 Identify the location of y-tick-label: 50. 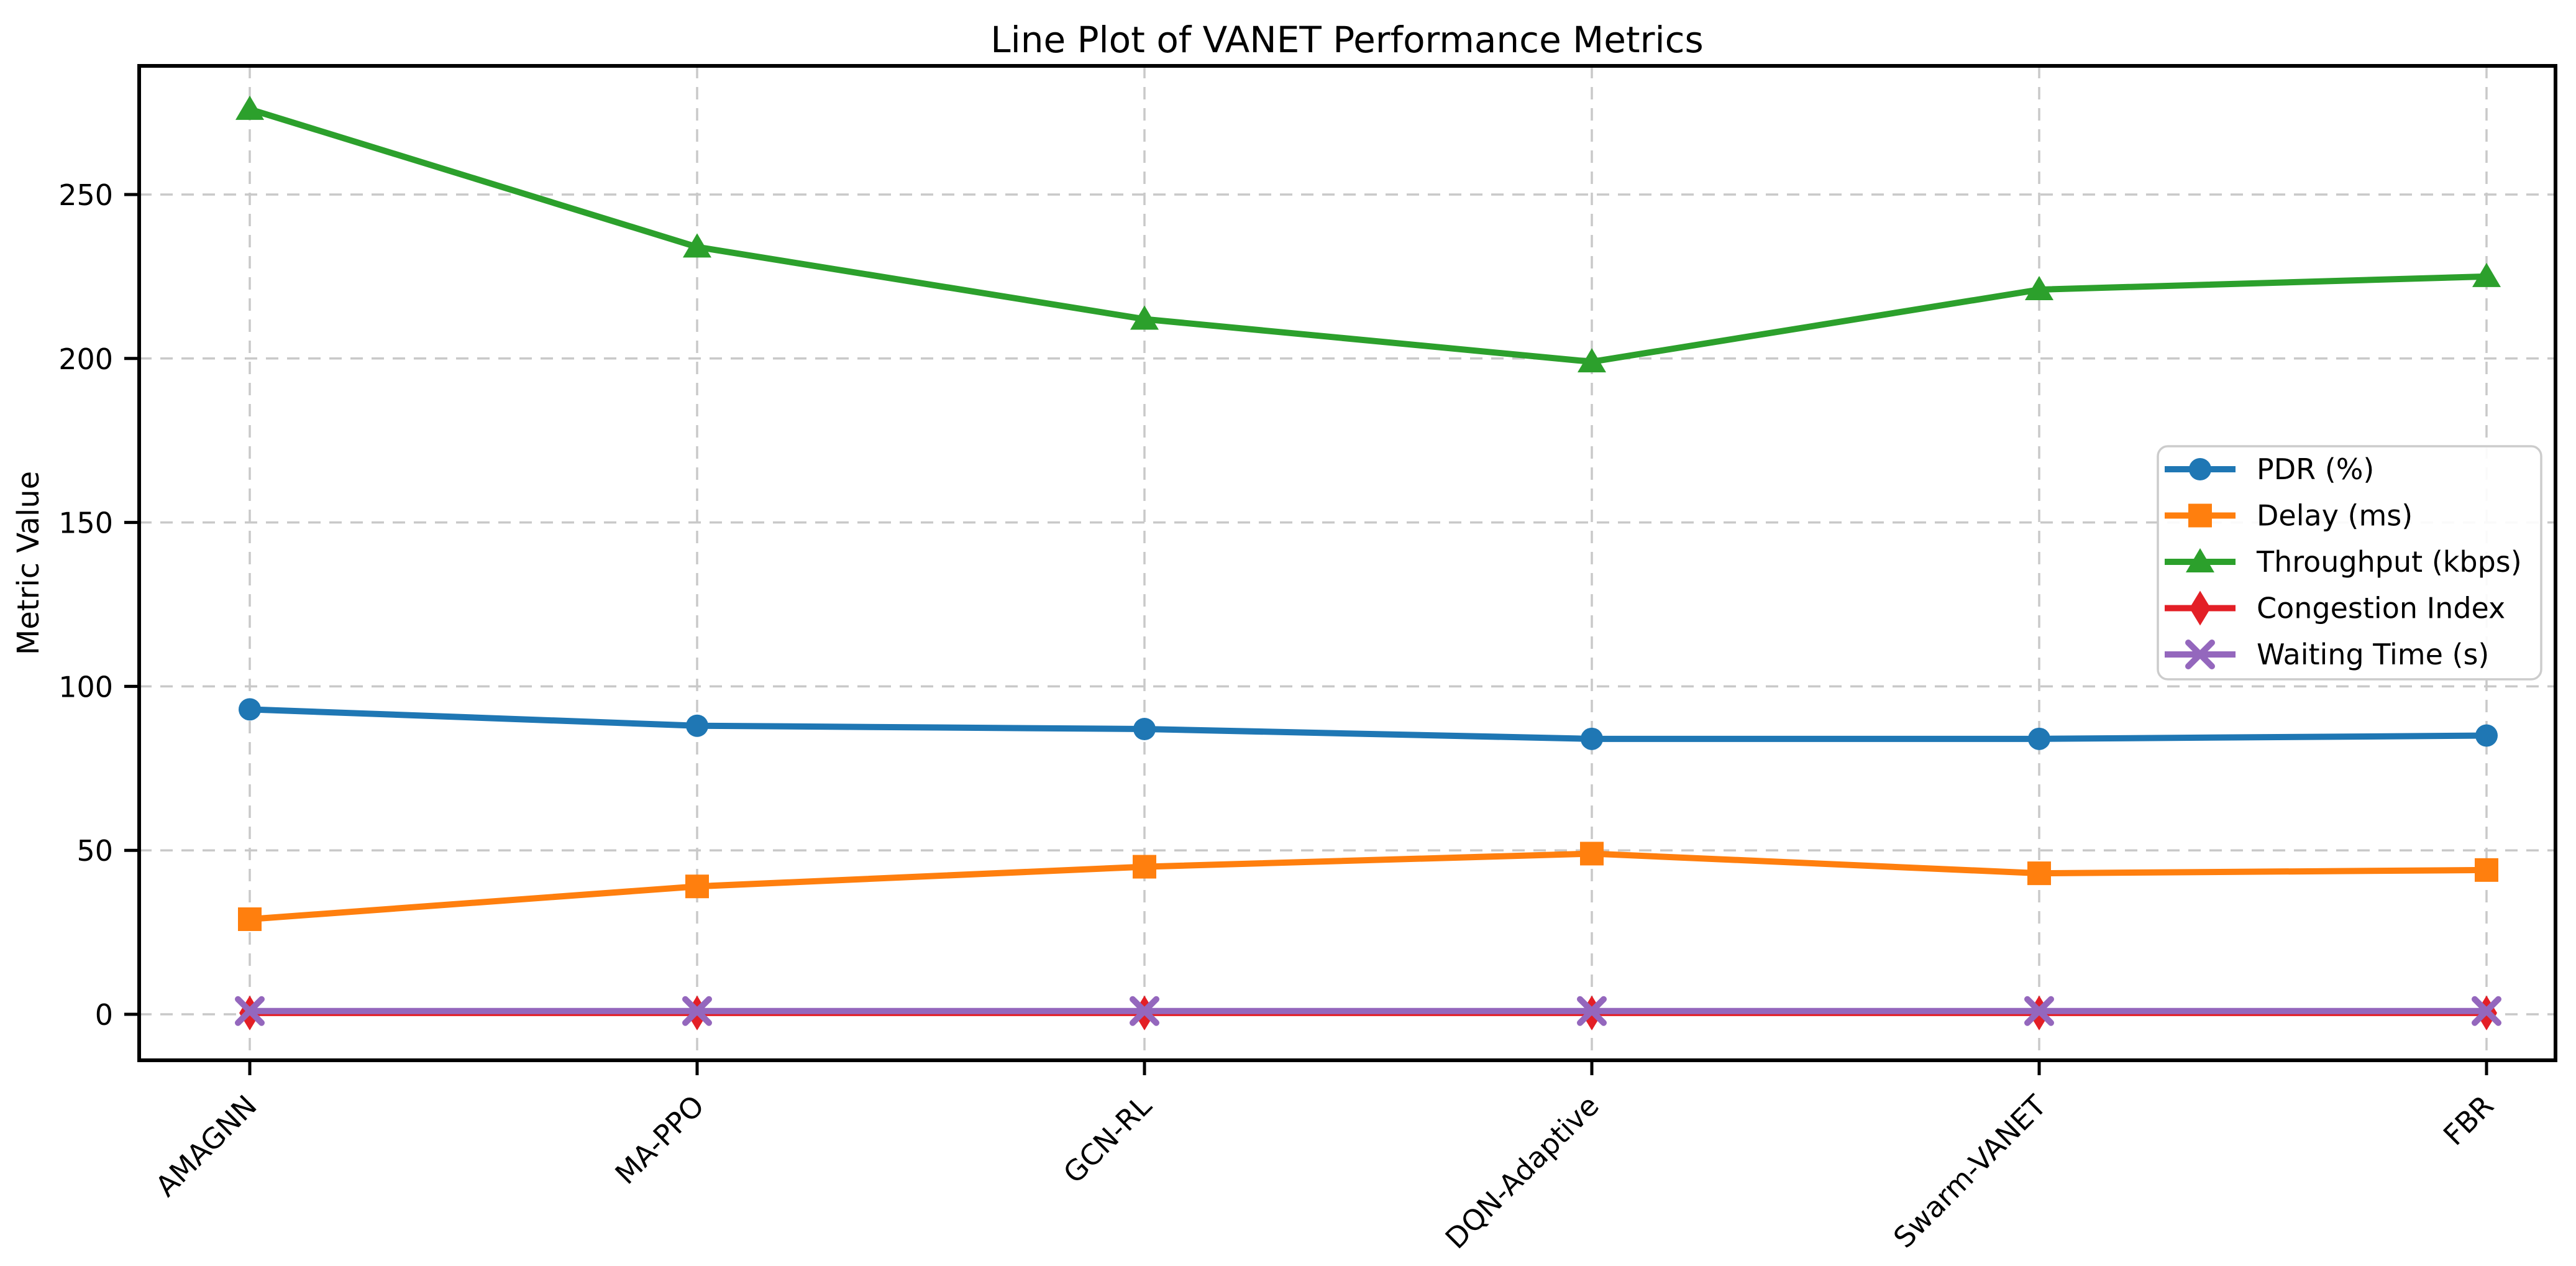
(94, 851).